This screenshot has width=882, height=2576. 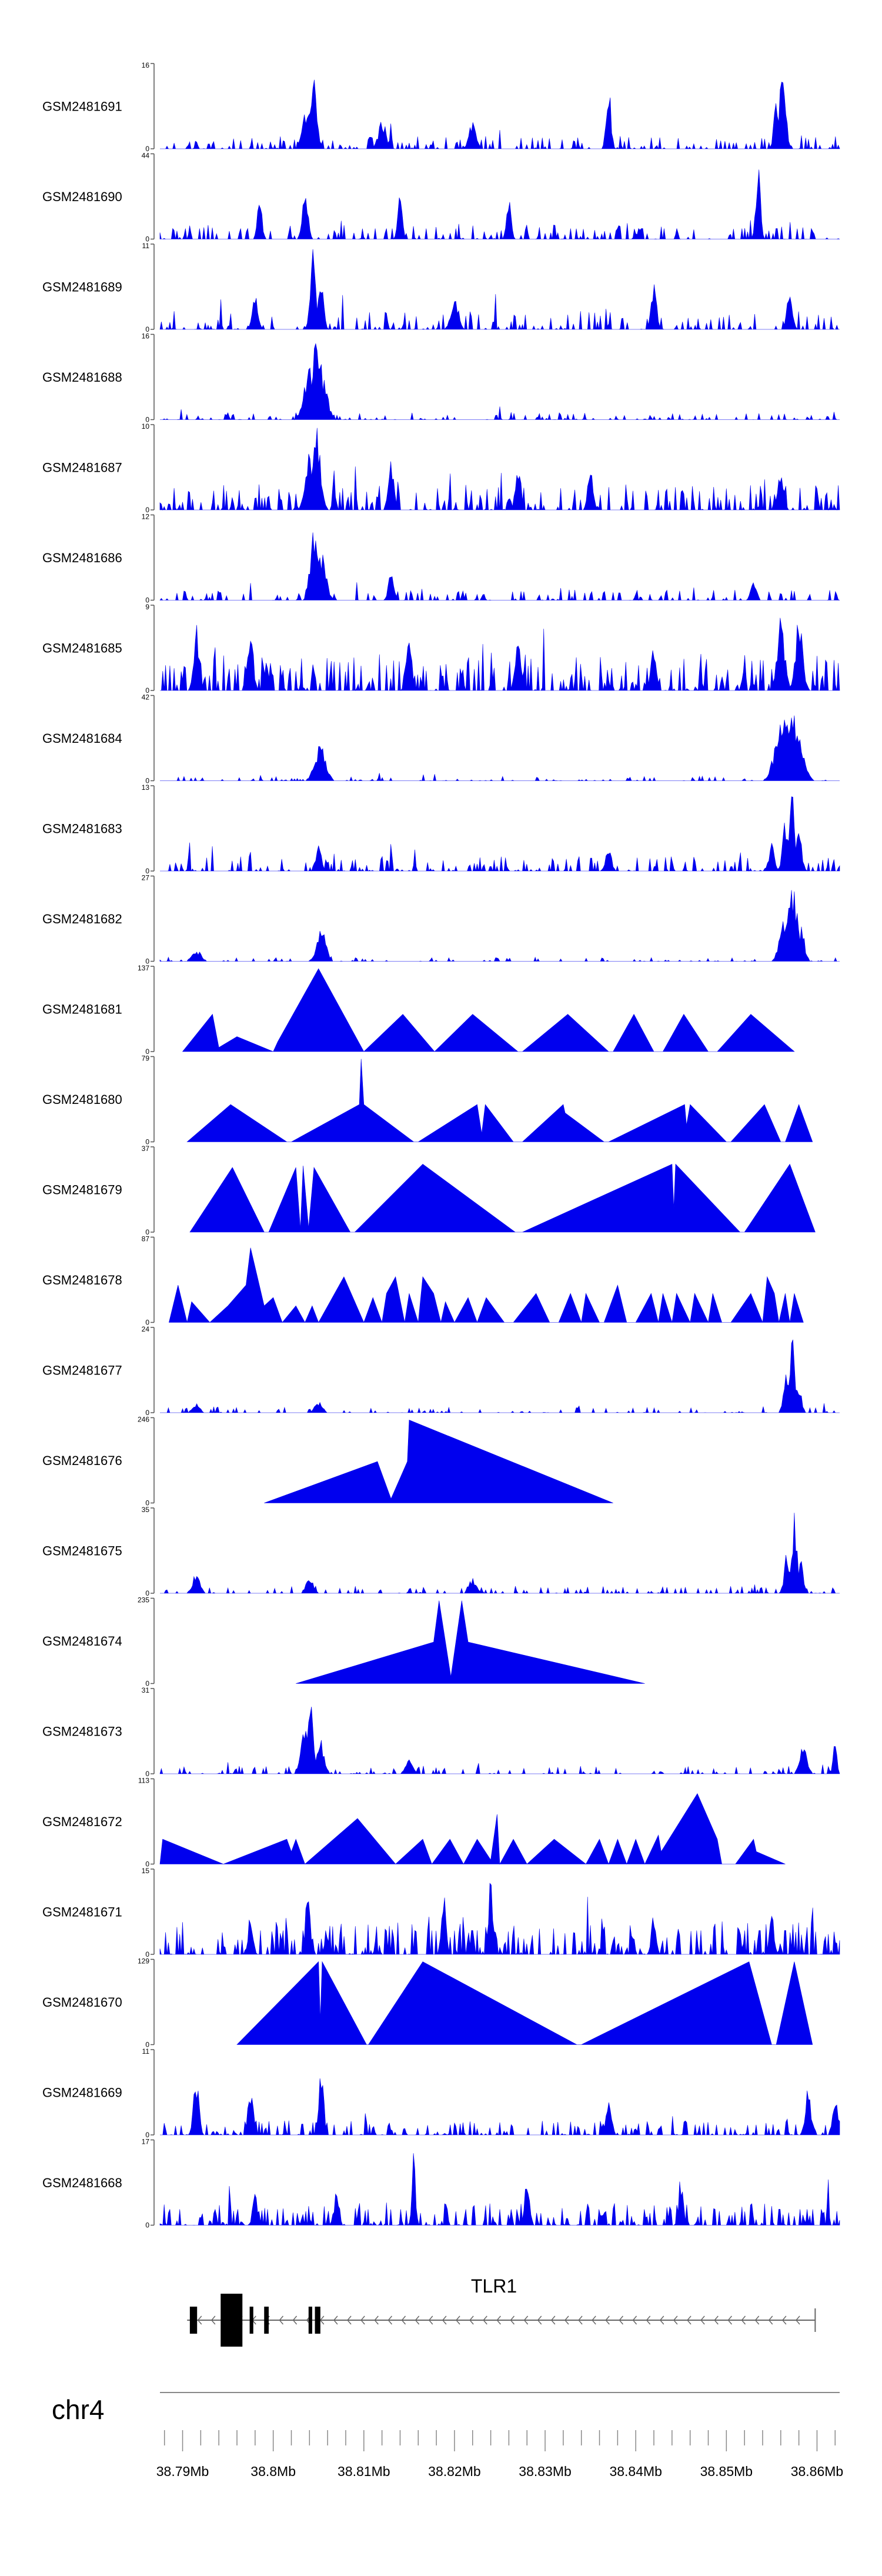 I want to click on track: GSM2481675 35 0, so click(x=441, y=1551).